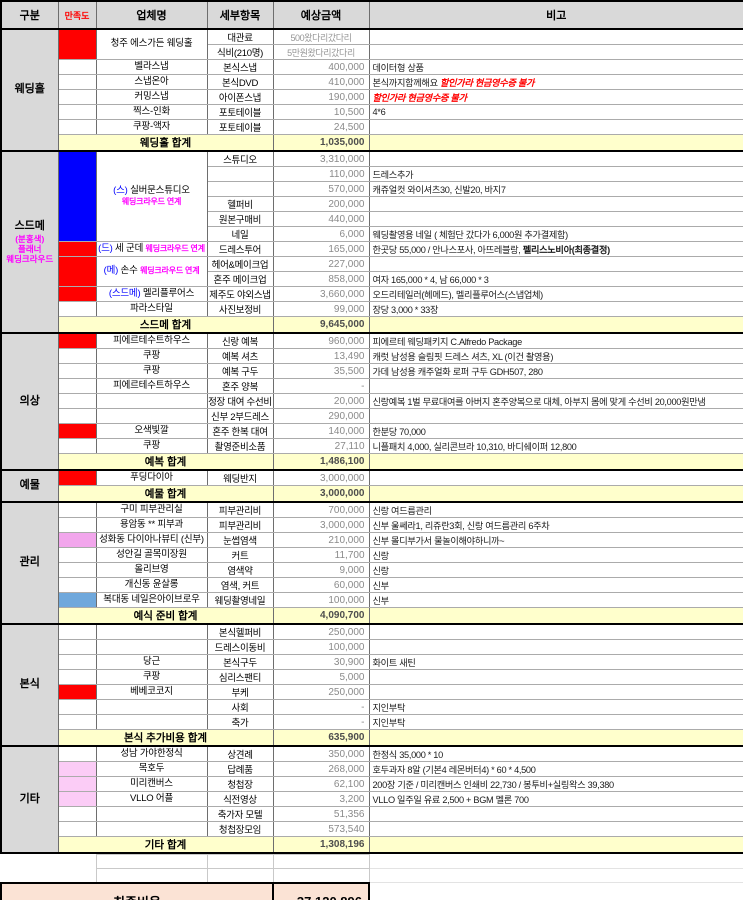  What do you see at coordinates (321, 249) in the screenshot?
I see `amount-cell: 165,000` at bounding box center [321, 249].